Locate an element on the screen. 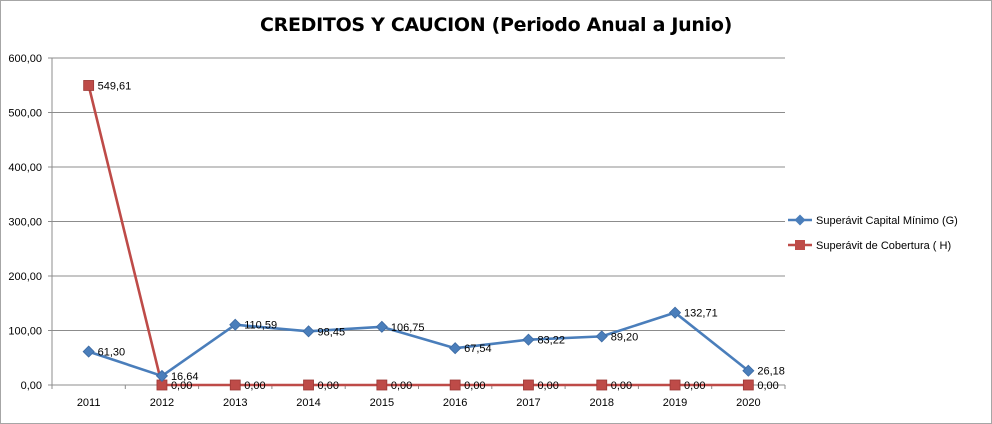  x-tick-label: 2015 is located at coordinates (382, 403).